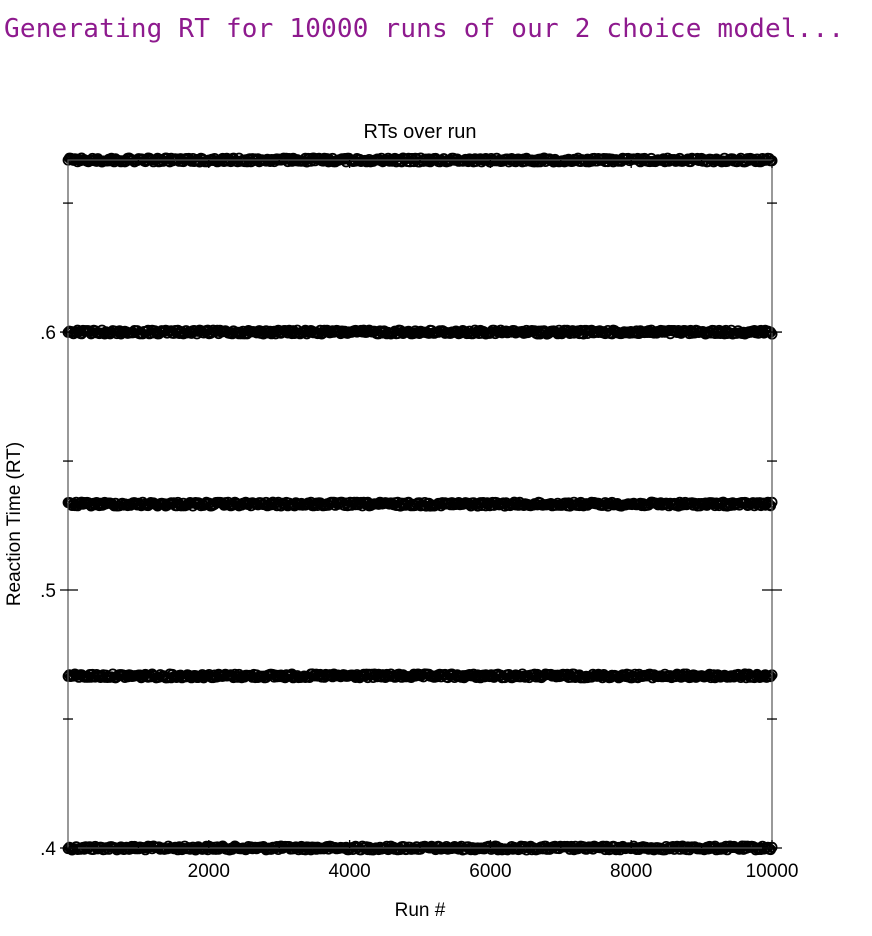 This screenshot has width=872, height=936. Describe the element at coordinates (420, 910) in the screenshot. I see `x-axis-label: Run #` at that location.